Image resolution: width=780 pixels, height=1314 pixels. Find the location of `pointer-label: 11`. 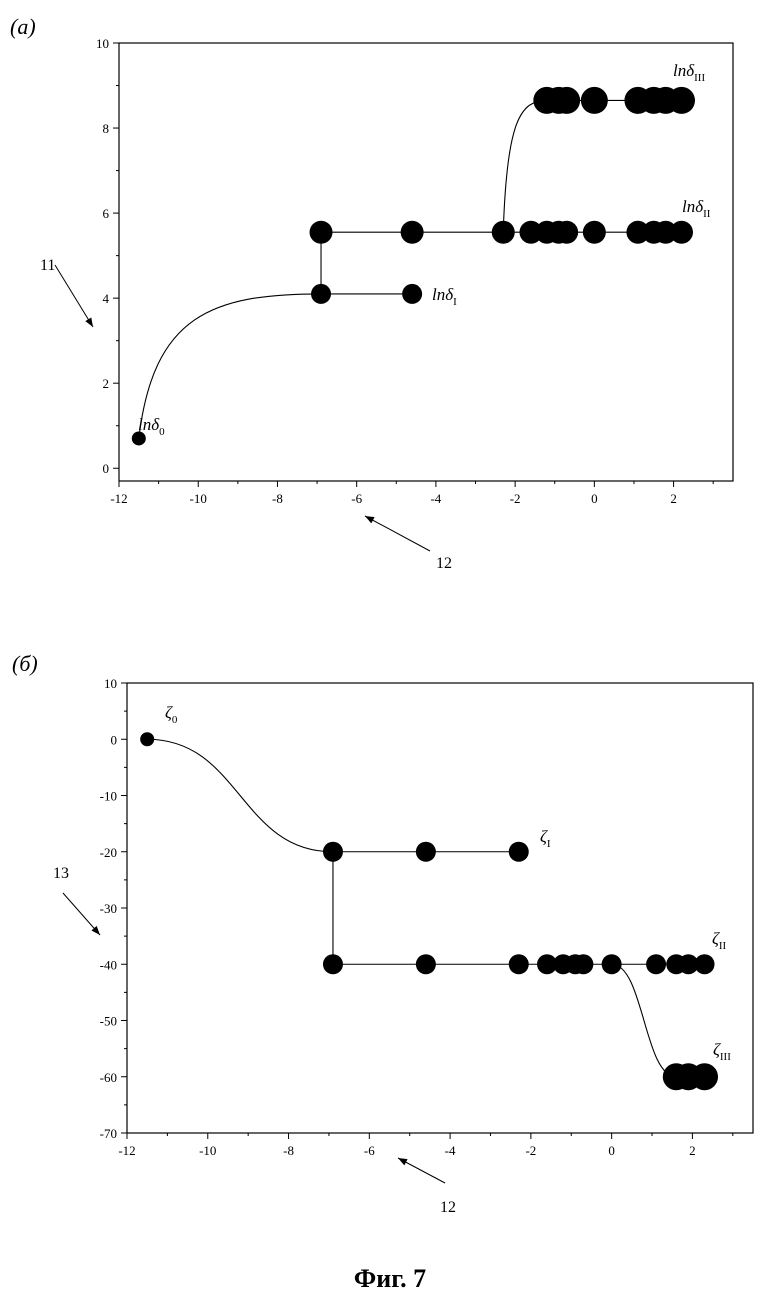

pointer-label: 11 is located at coordinates (47, 265).